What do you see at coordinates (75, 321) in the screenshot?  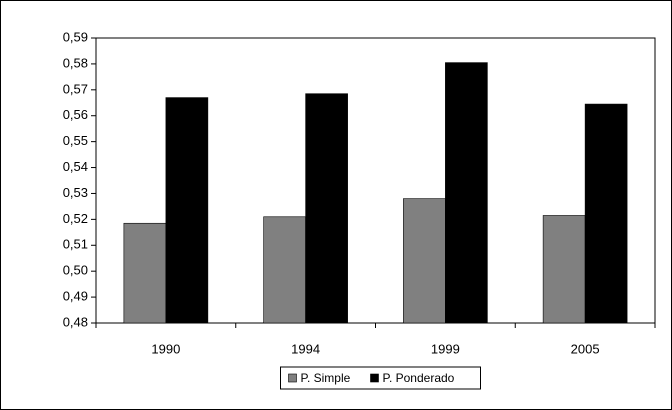 I see `y-tick-label: 0,48` at bounding box center [75, 321].